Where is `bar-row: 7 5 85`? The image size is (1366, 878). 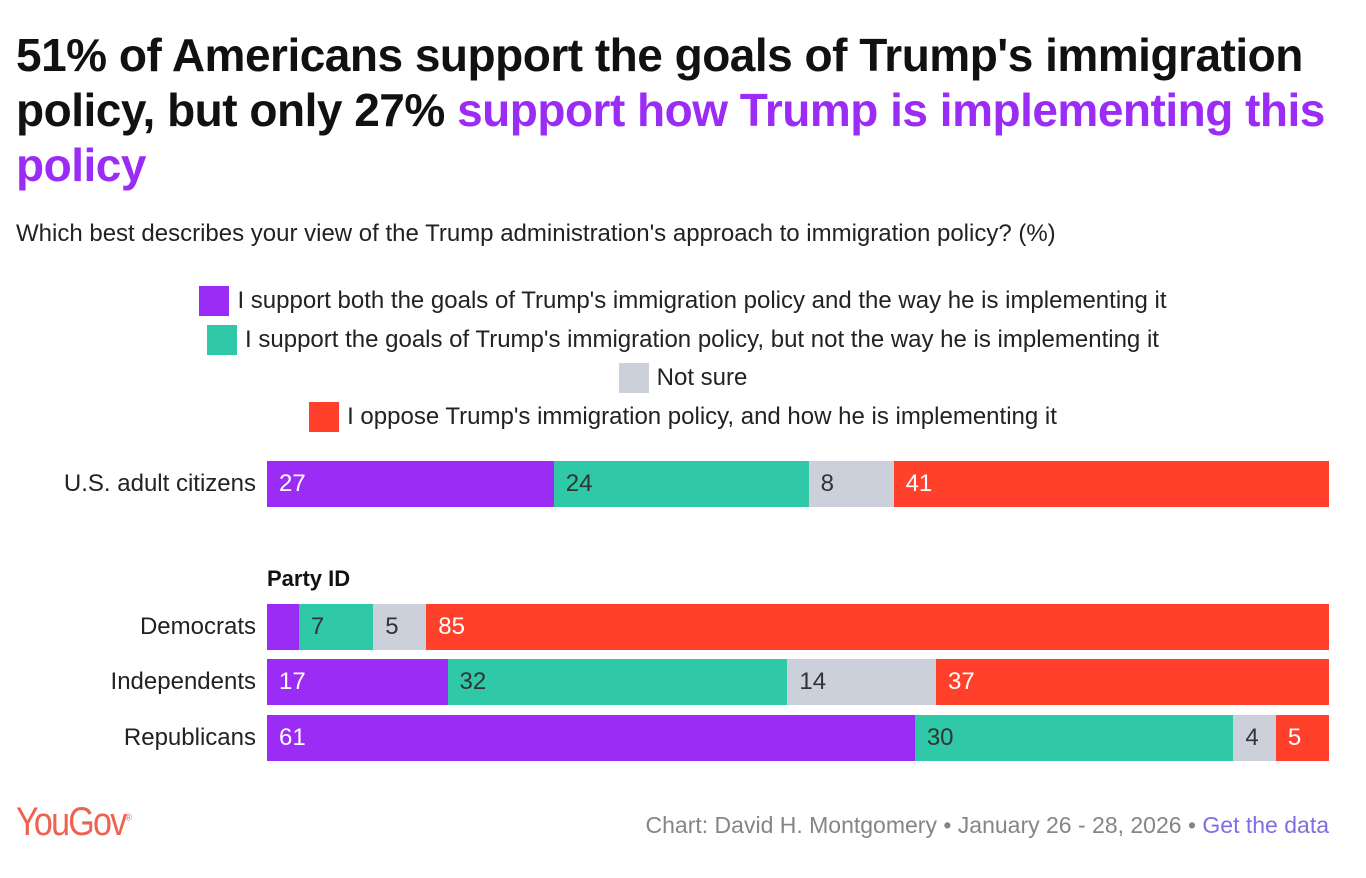 bar-row: 7 5 85 is located at coordinates (798, 627).